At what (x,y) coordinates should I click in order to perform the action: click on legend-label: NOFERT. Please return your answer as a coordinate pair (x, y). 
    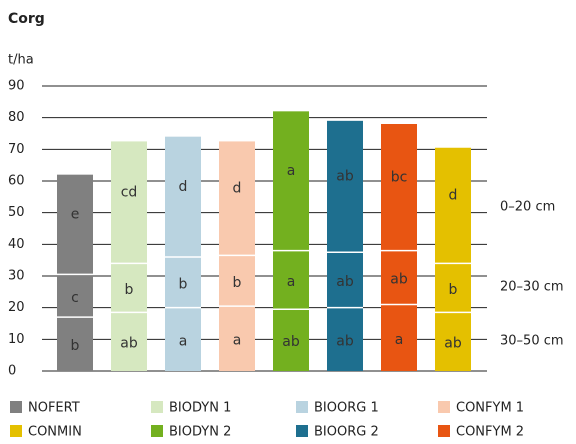
    Looking at the image, I should click on (54, 408).